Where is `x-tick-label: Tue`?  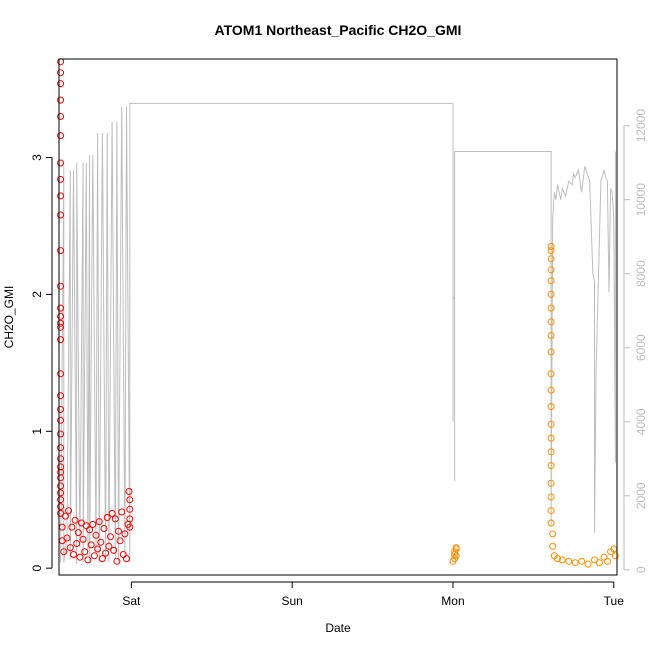 x-tick-label: Tue is located at coordinates (614, 601).